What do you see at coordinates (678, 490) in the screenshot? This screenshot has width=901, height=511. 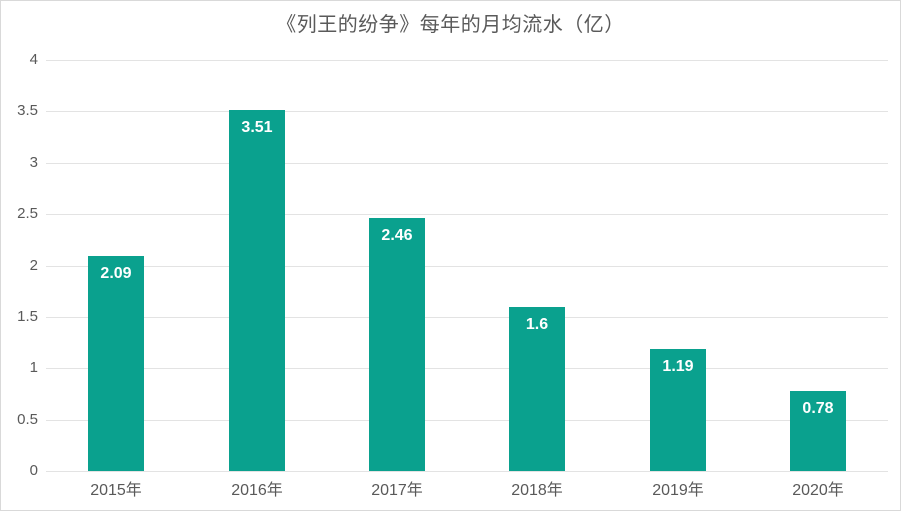 I see `x-axis-label: 2019年` at bounding box center [678, 490].